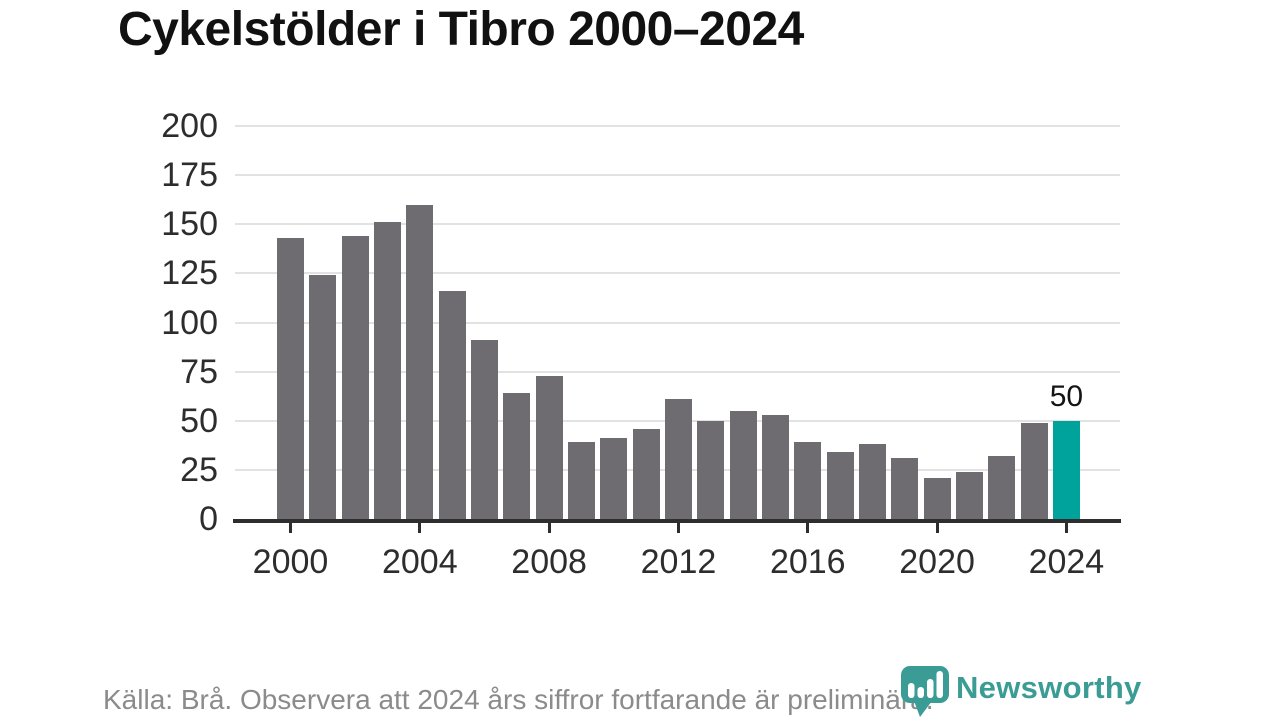 This screenshot has height=720, width=1280. Describe the element at coordinates (646, 473) in the screenshot. I see `bar-2011` at that location.